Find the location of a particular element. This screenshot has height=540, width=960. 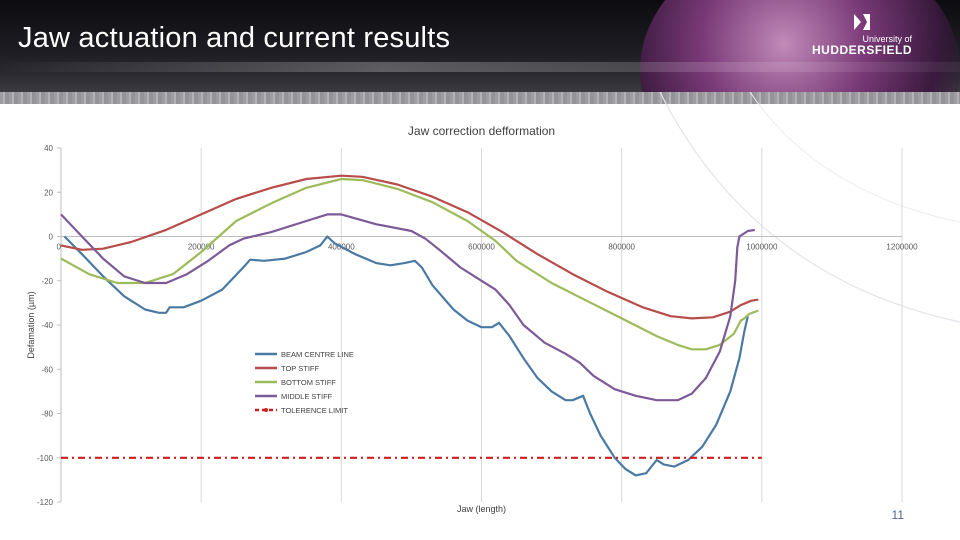

y-tick-label: -80 is located at coordinates (47, 414).